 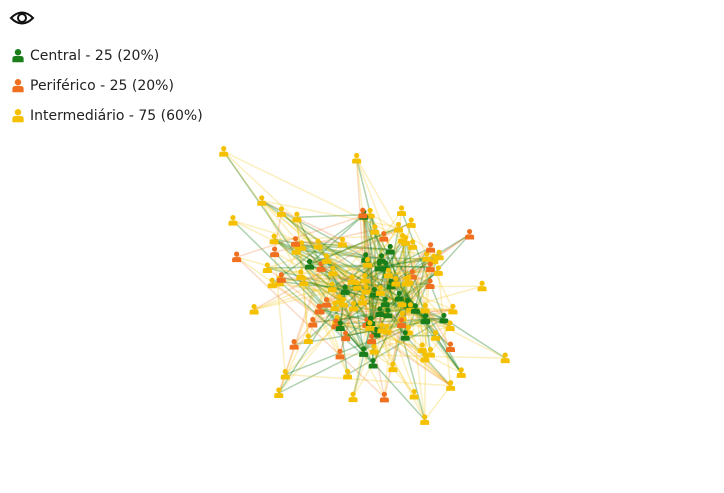 I want to click on eye-pupil, so click(x=22, y=18).